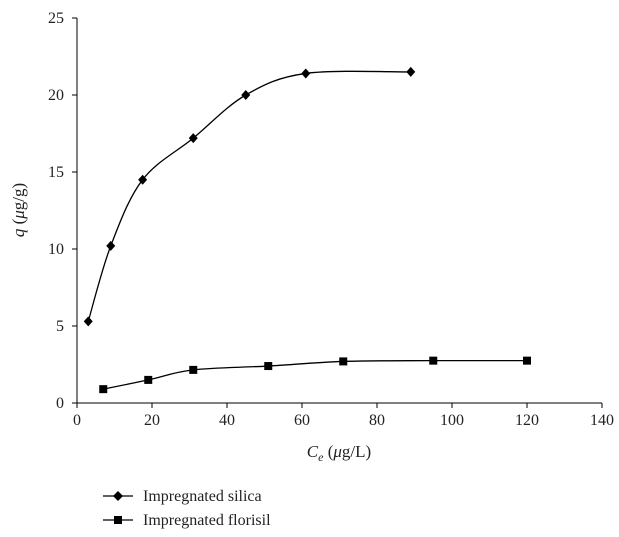 This screenshot has width=619, height=537. Describe the element at coordinates (207, 520) in the screenshot. I see `legend-label-florisil: Impregnated florisil` at that location.